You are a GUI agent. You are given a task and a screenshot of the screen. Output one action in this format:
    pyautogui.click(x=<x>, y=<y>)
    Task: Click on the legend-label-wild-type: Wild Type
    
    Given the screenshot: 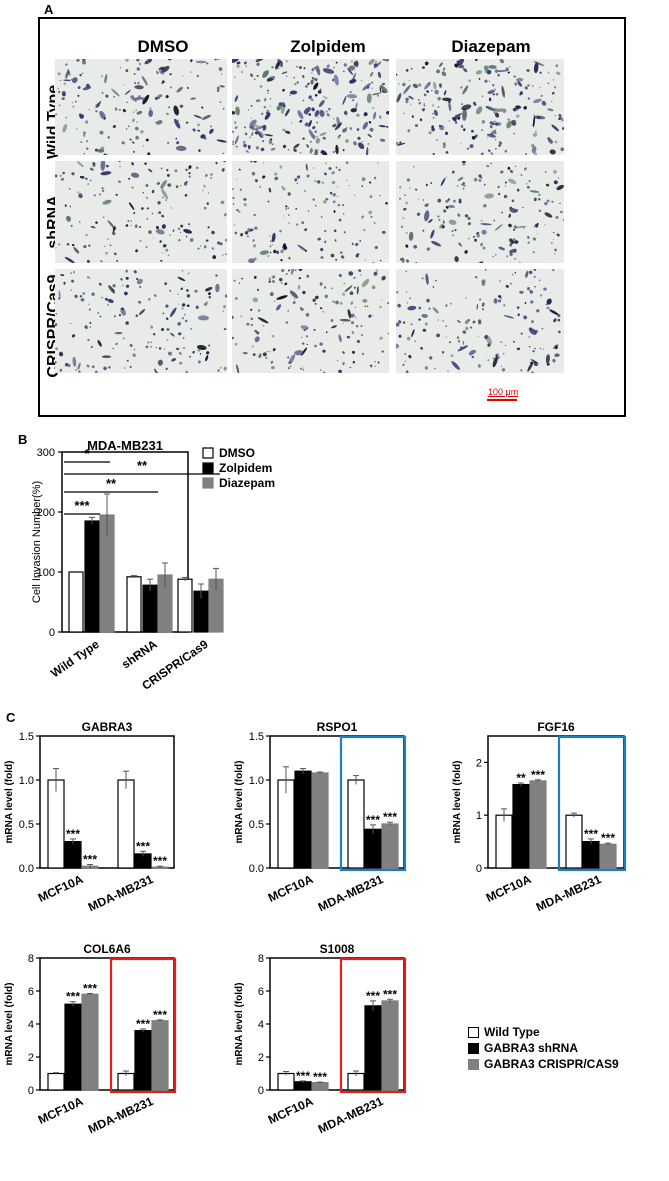 What is the action you would take?
    pyautogui.click(x=512, y=1032)
    